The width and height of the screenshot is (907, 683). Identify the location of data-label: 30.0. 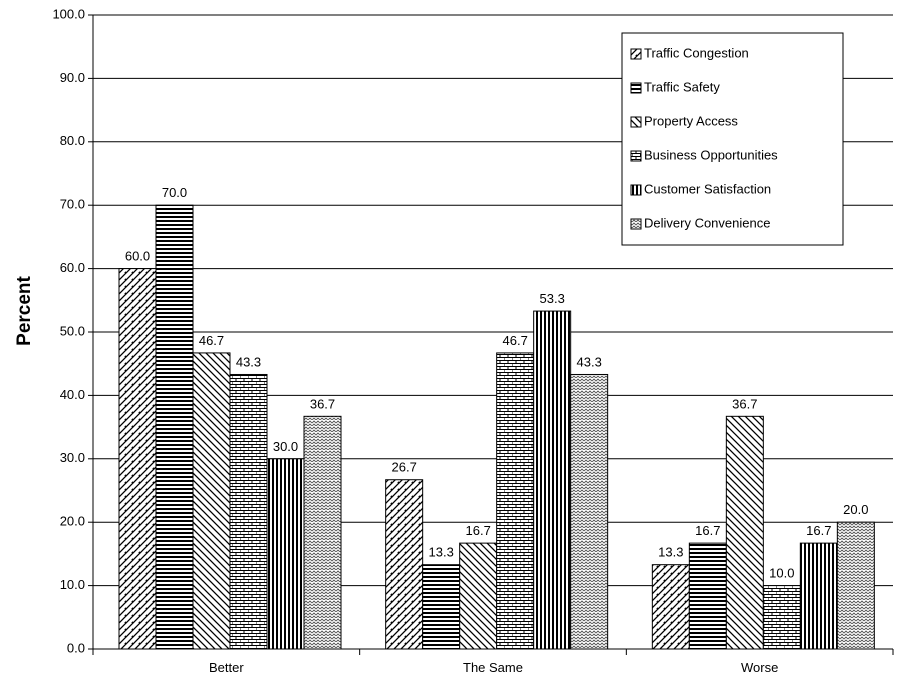
(285, 446).